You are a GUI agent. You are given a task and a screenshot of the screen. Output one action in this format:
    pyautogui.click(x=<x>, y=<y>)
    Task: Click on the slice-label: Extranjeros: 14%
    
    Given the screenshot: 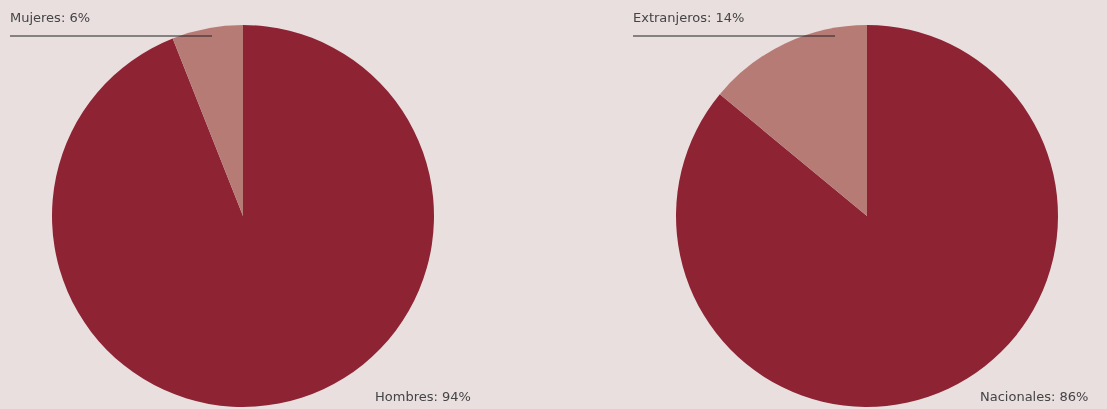 What is the action you would take?
    pyautogui.click(x=689, y=17)
    